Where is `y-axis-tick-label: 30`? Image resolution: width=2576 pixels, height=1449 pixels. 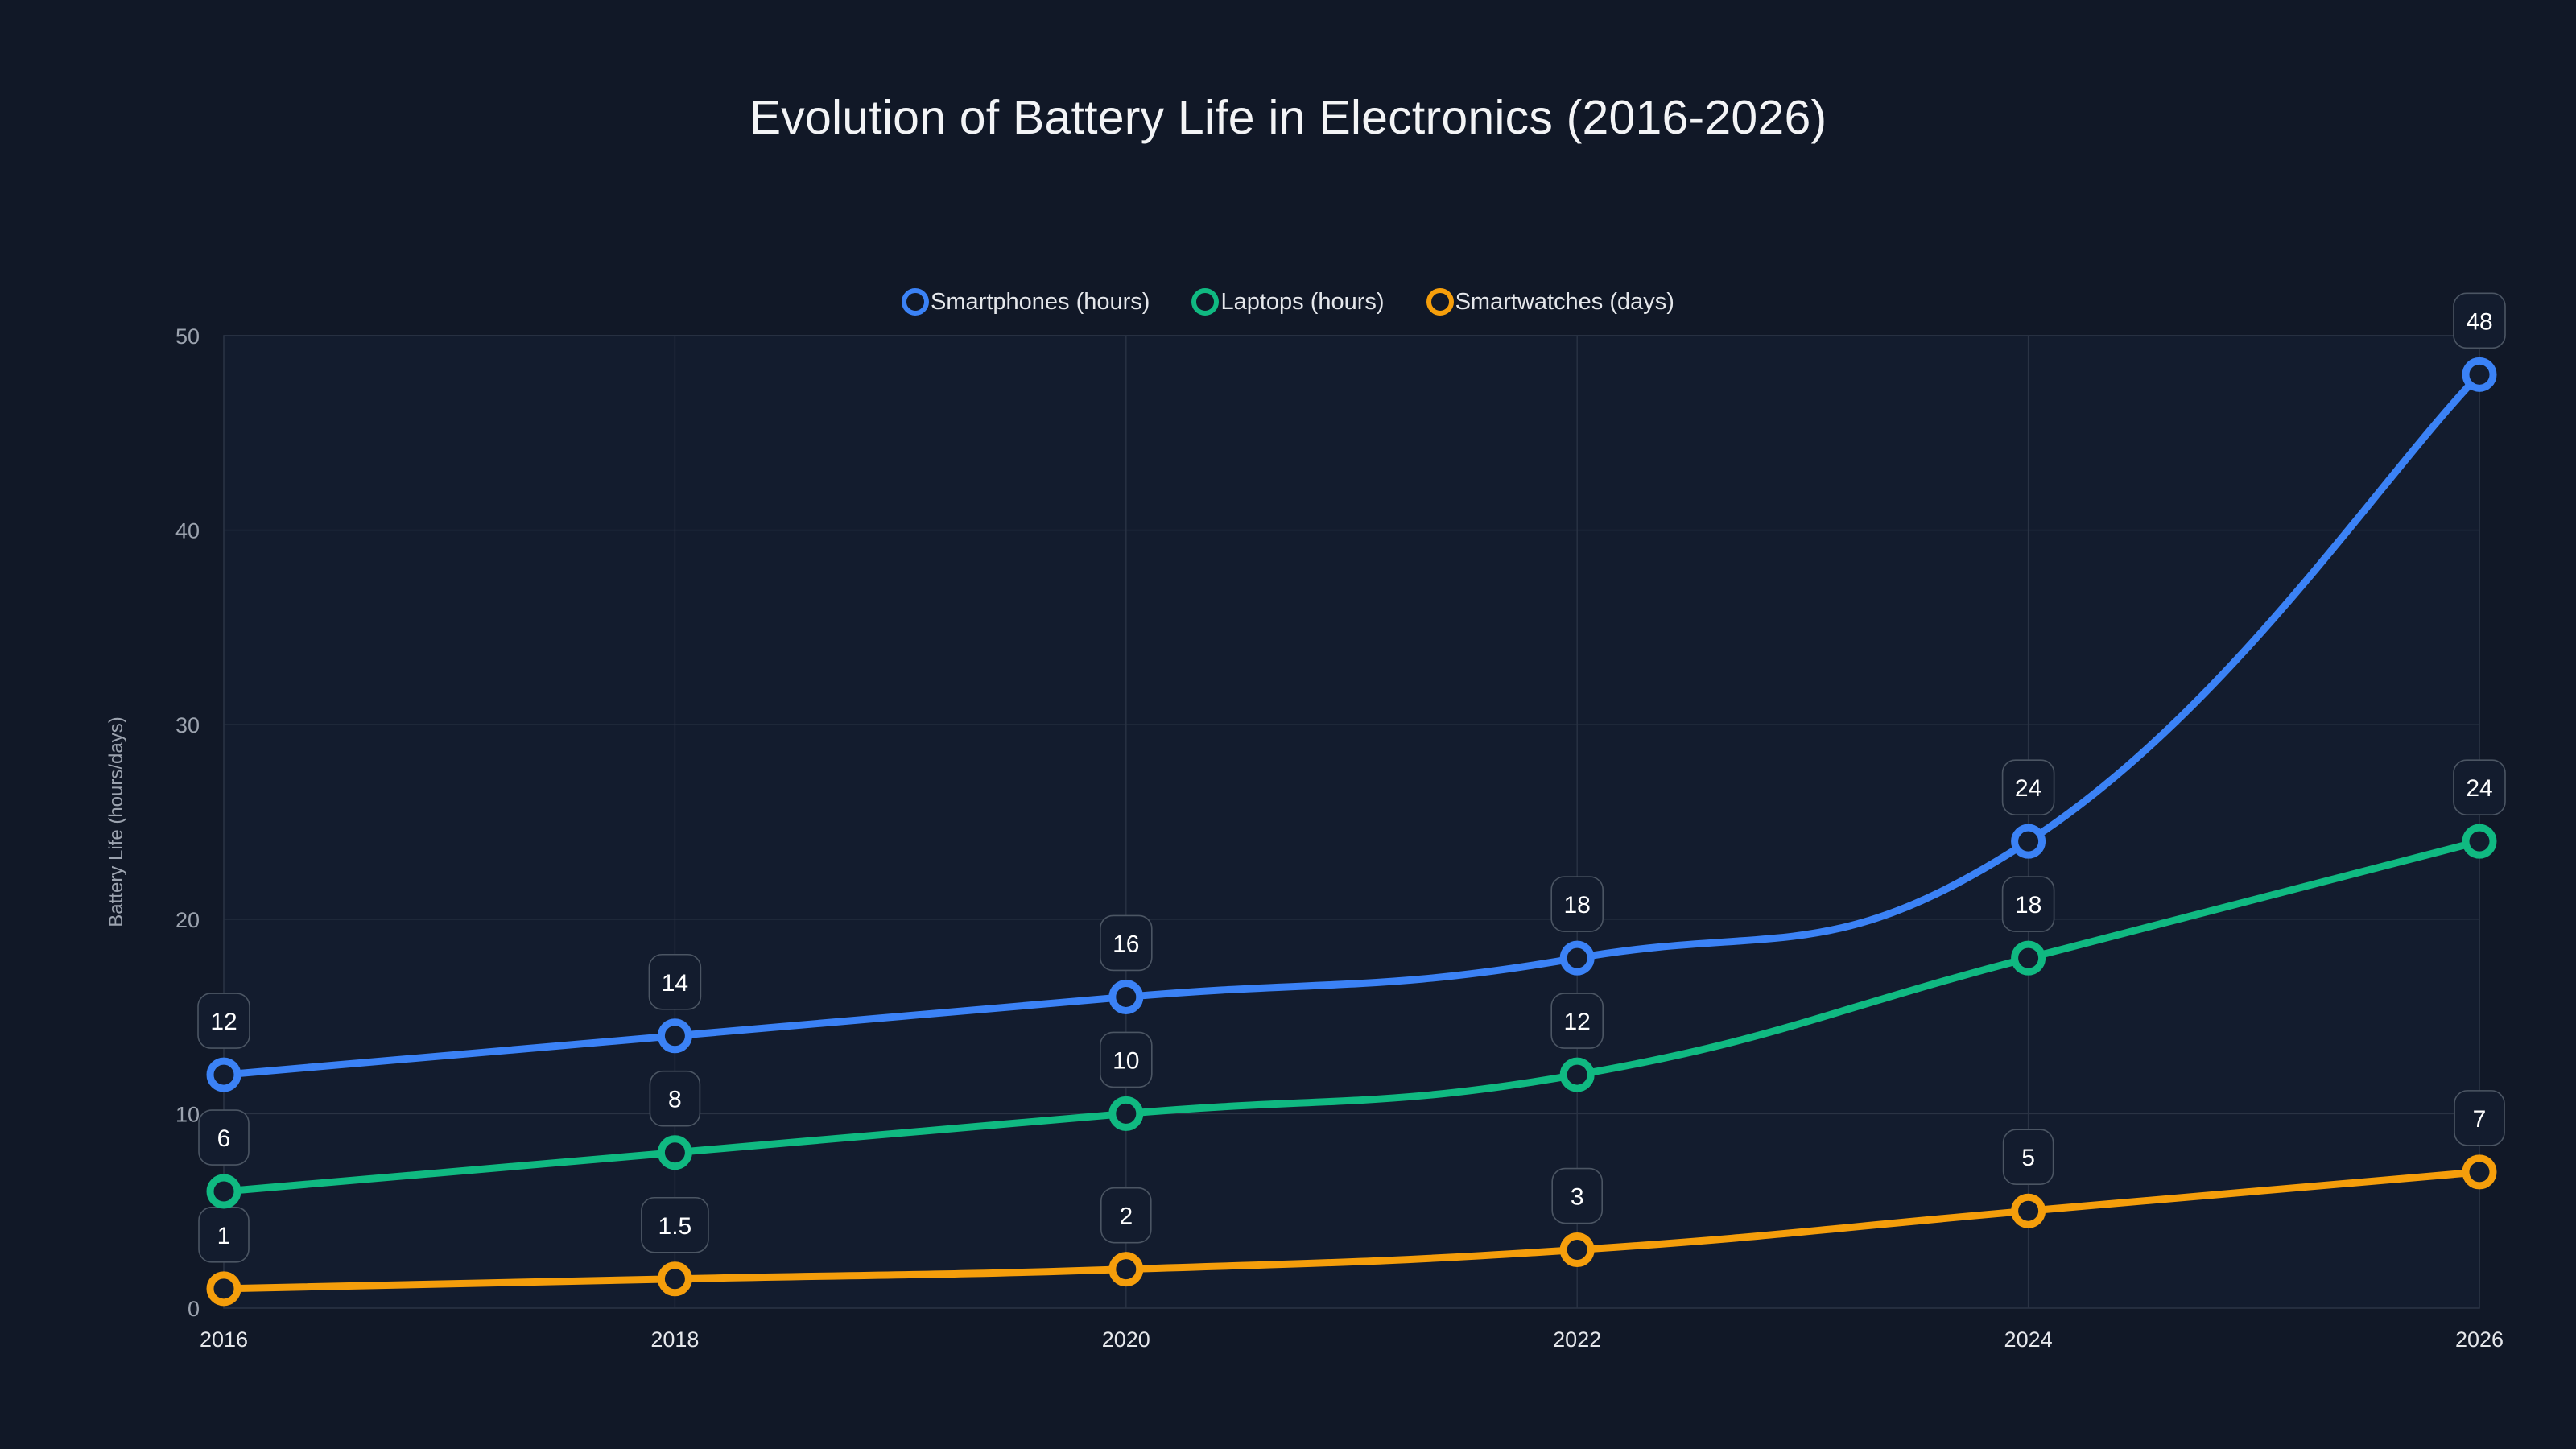 y-axis-tick-label: 30 is located at coordinates (187, 725).